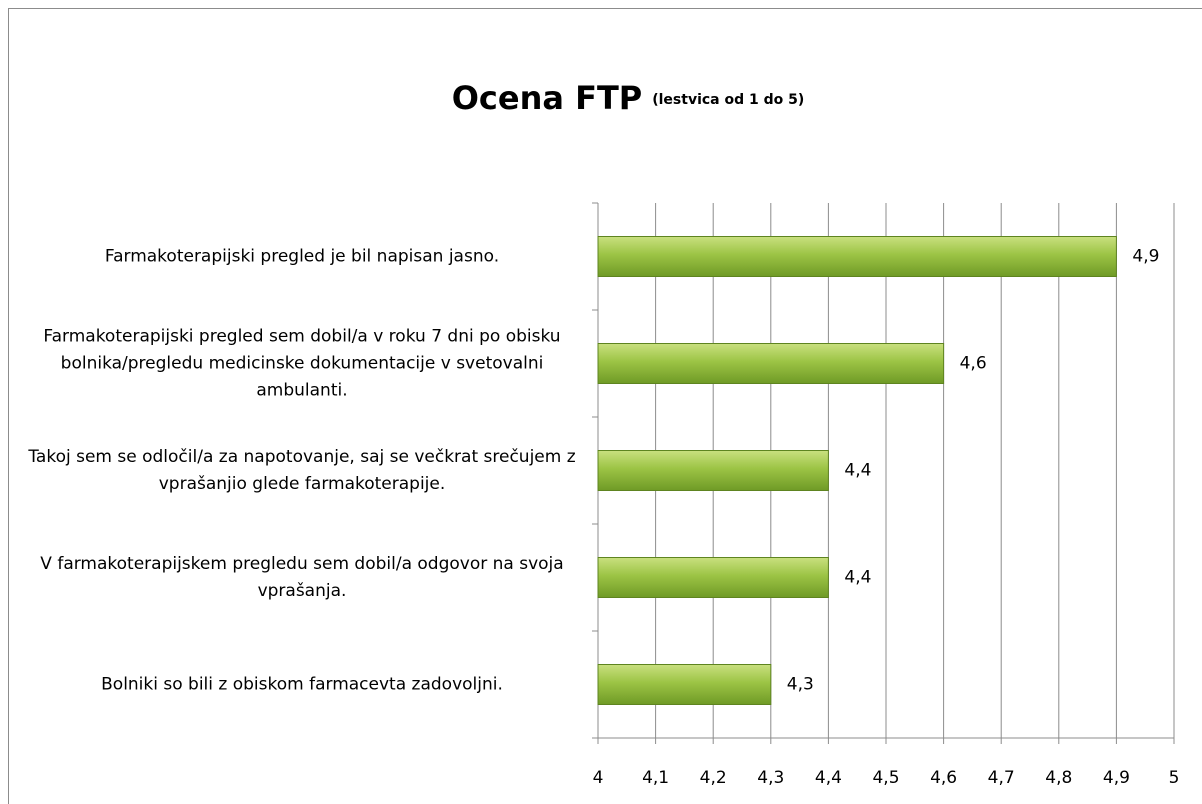  Describe the element at coordinates (728, 100) in the screenshot. I see `chart-subtitle: (lestvica od 1 do 5)` at that location.